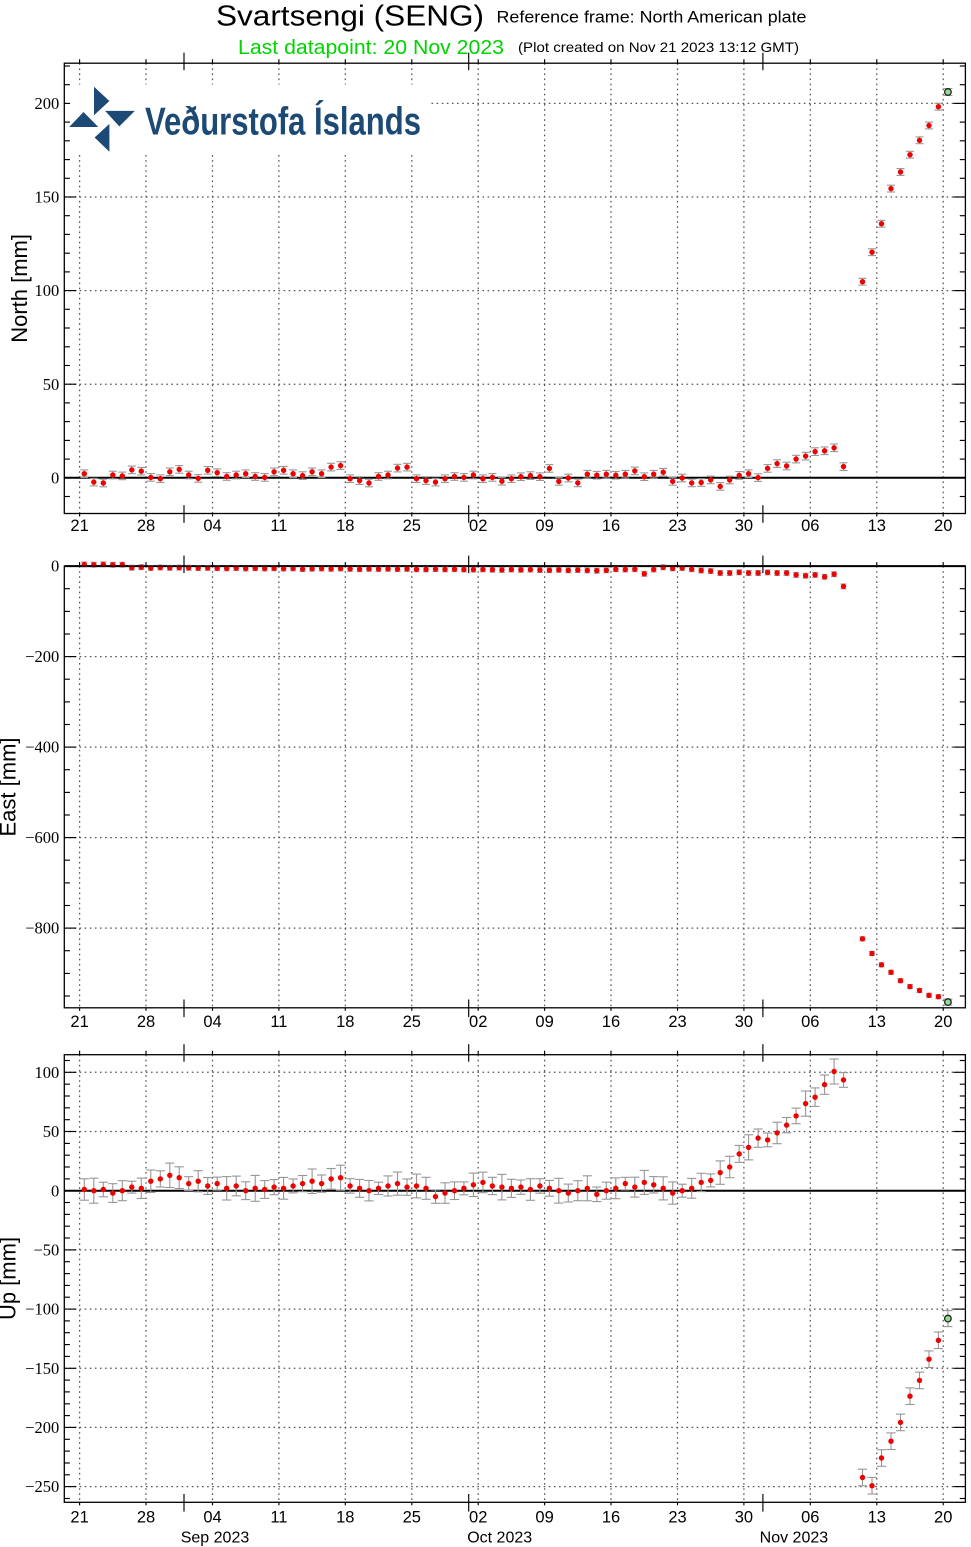 The image size is (971, 1547). Describe the element at coordinates (19, 288) in the screenshot. I see `svg-text: North [mm]` at that location.